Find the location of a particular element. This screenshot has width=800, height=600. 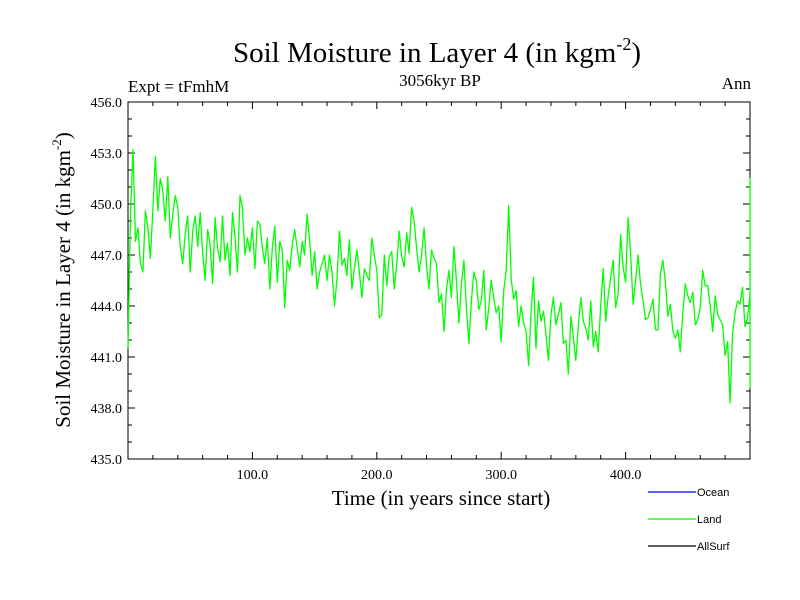

legend-label-ocean: Ocean is located at coordinates (713, 493).